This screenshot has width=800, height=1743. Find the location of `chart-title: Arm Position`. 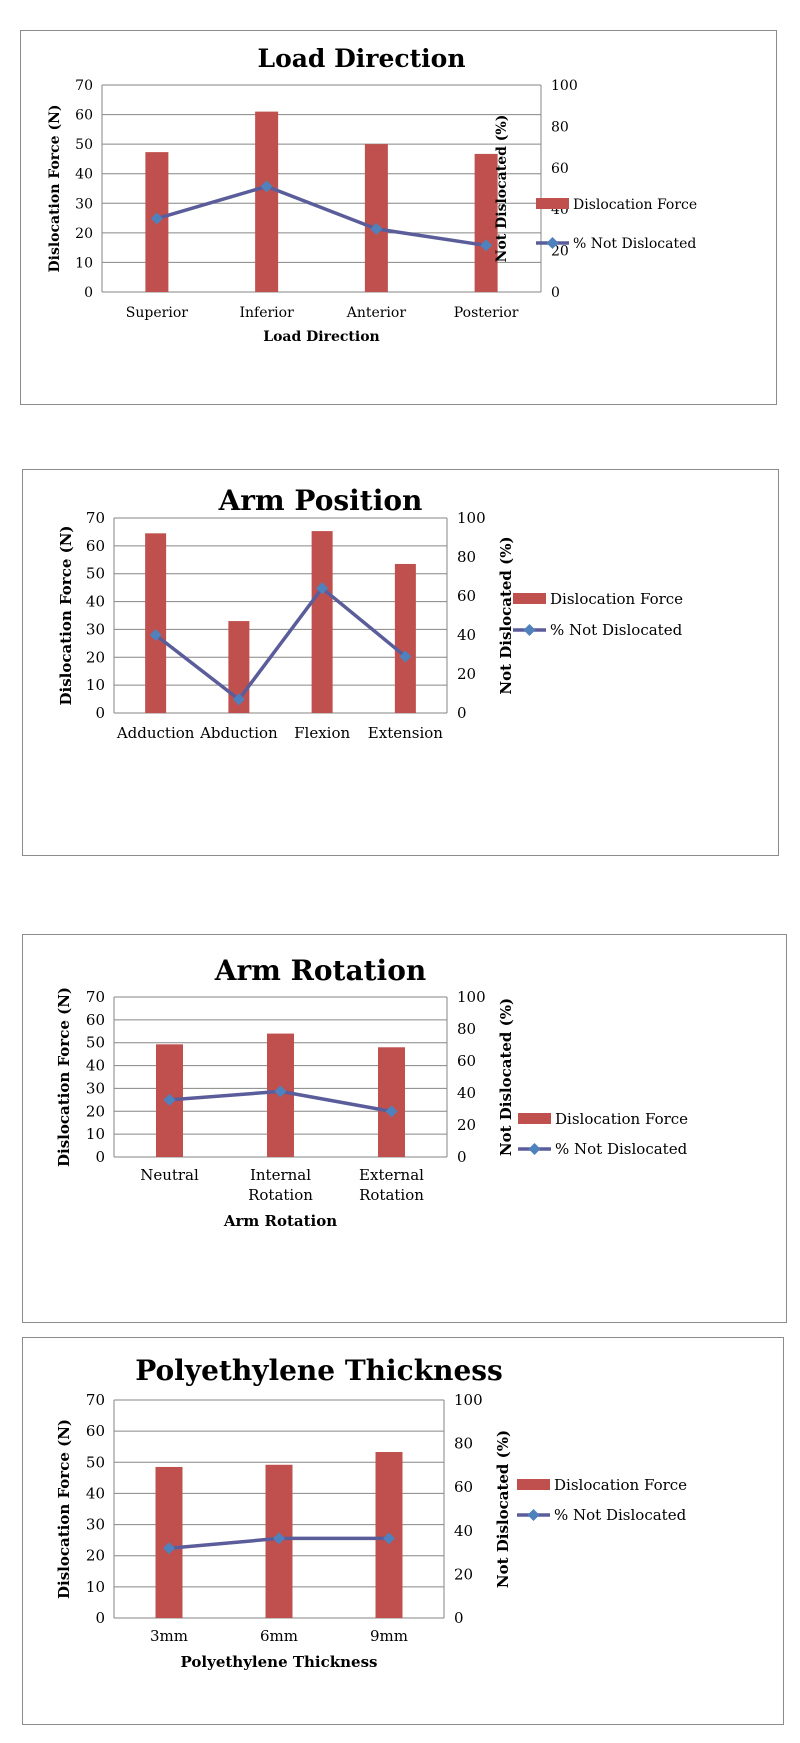

chart-title: Arm Position is located at coordinates (320, 500).